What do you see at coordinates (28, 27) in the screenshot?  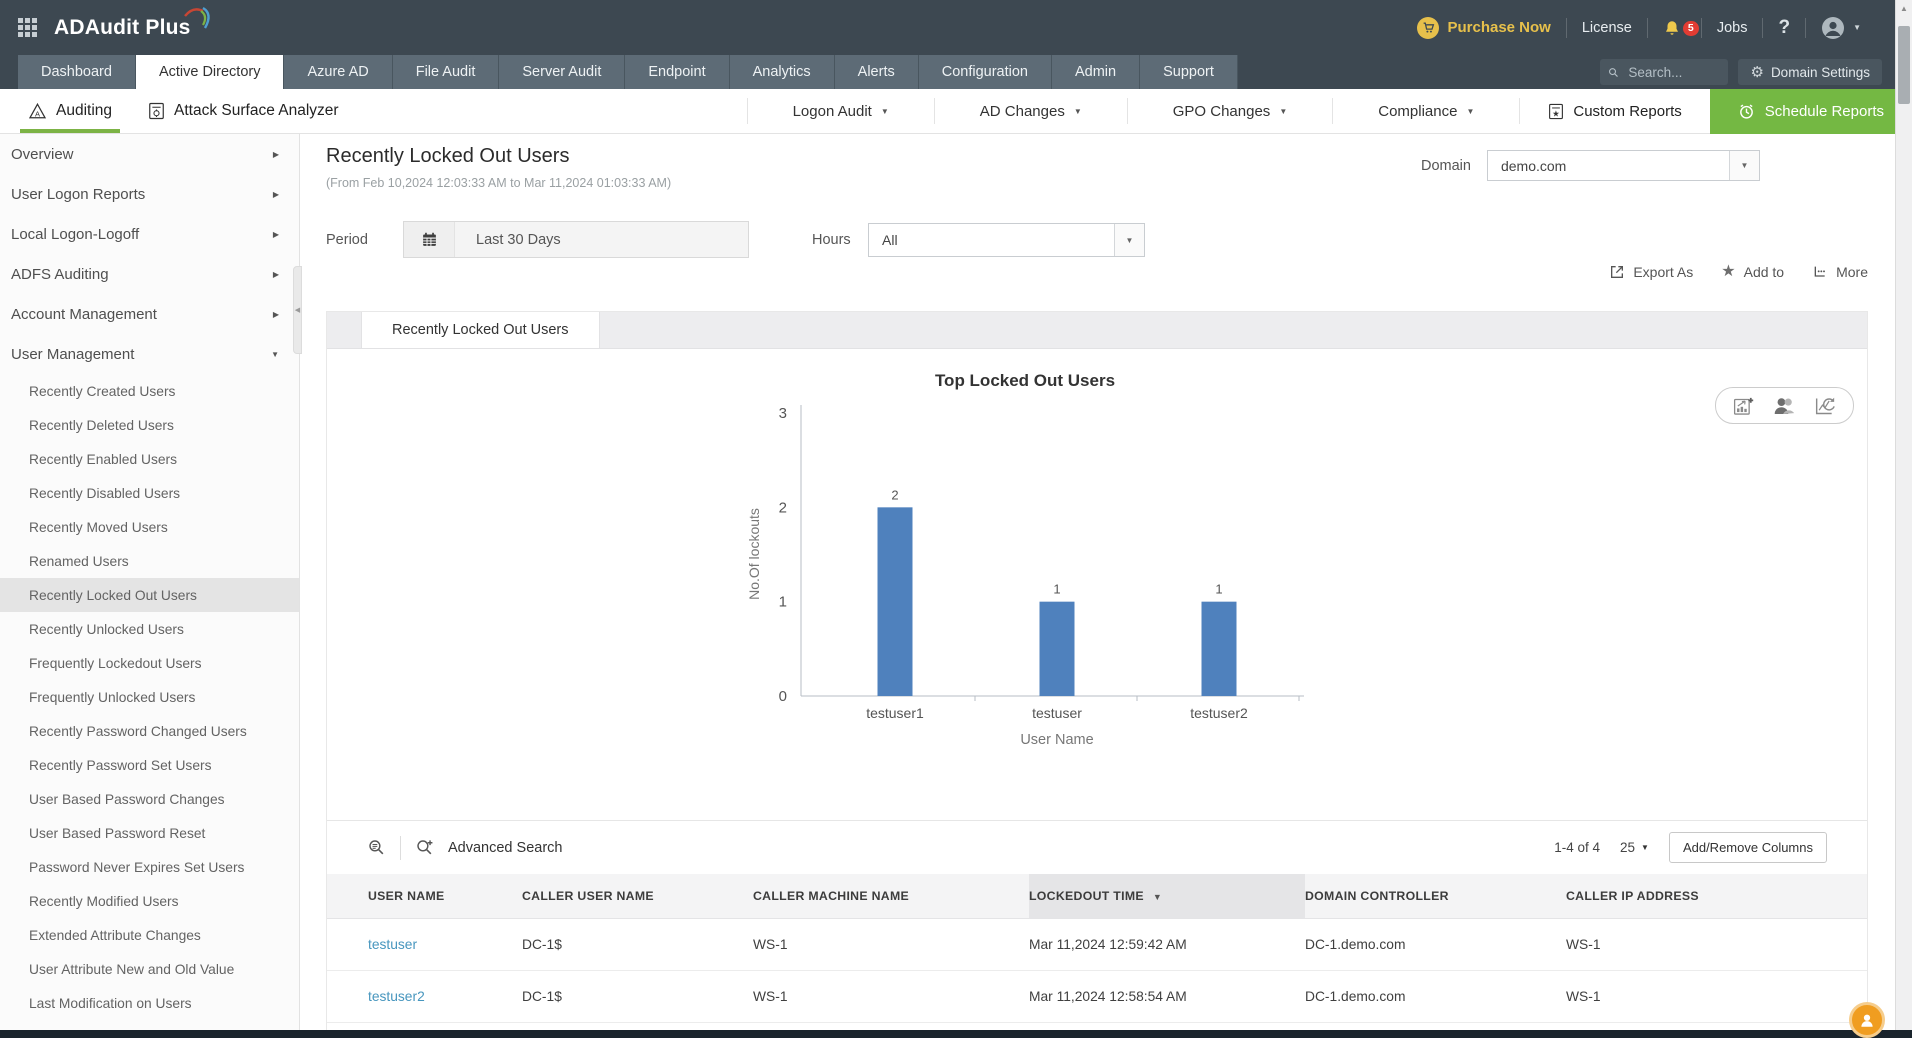 I see `apps-grid-icon` at bounding box center [28, 27].